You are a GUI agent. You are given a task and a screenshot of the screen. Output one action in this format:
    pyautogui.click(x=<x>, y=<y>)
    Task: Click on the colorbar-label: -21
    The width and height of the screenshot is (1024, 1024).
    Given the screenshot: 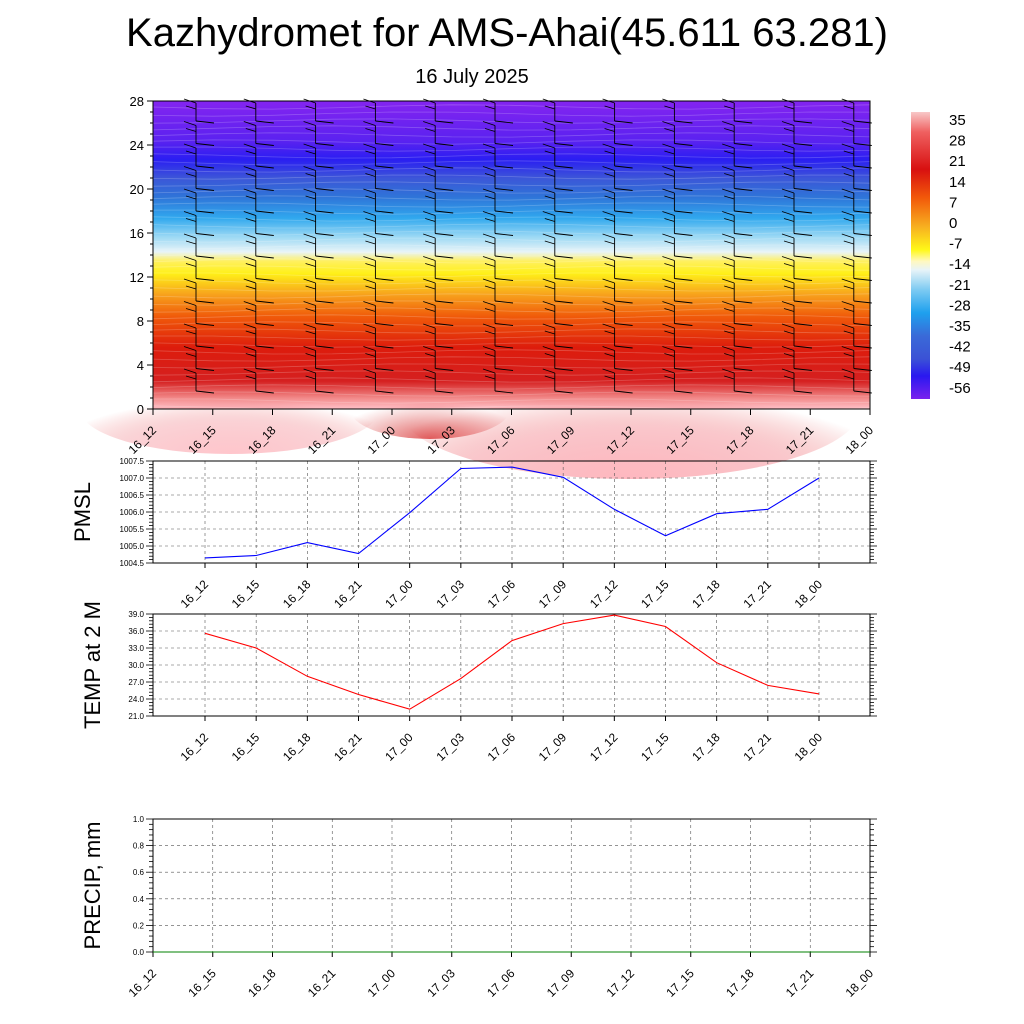 What is the action you would take?
    pyautogui.click(x=960, y=285)
    